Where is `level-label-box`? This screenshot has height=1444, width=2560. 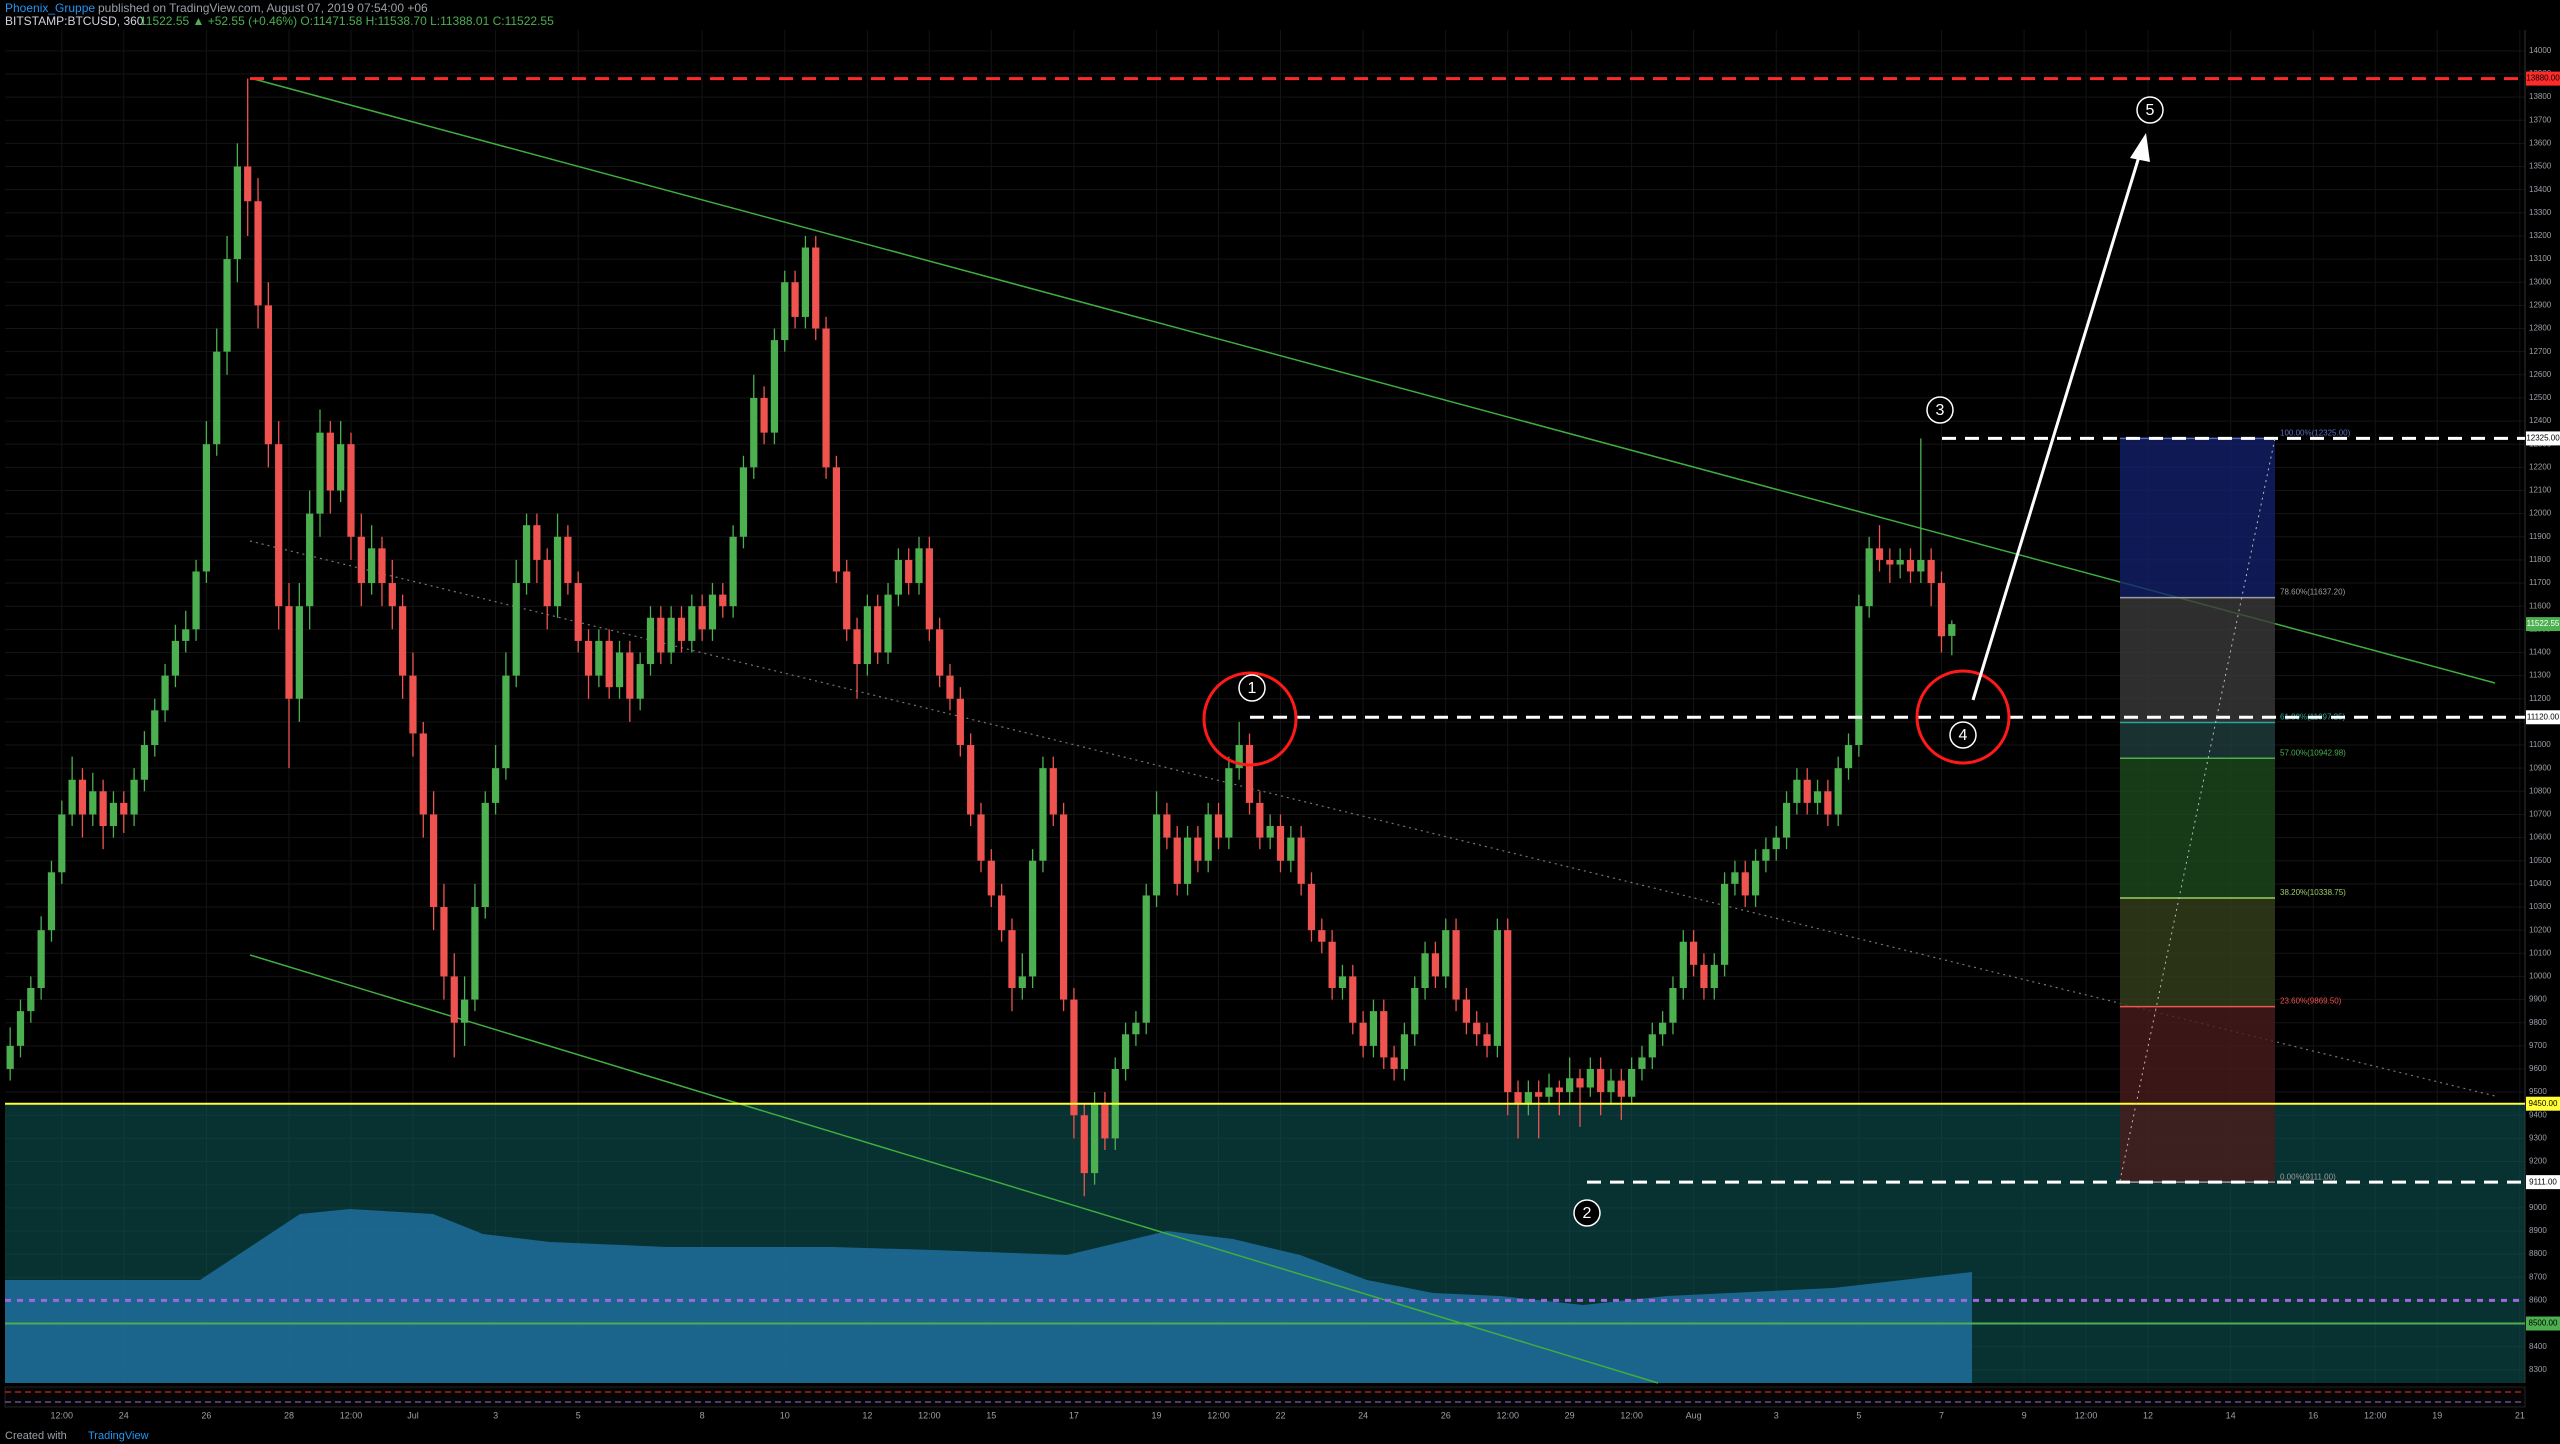
level-label-box is located at coordinates (2543, 717).